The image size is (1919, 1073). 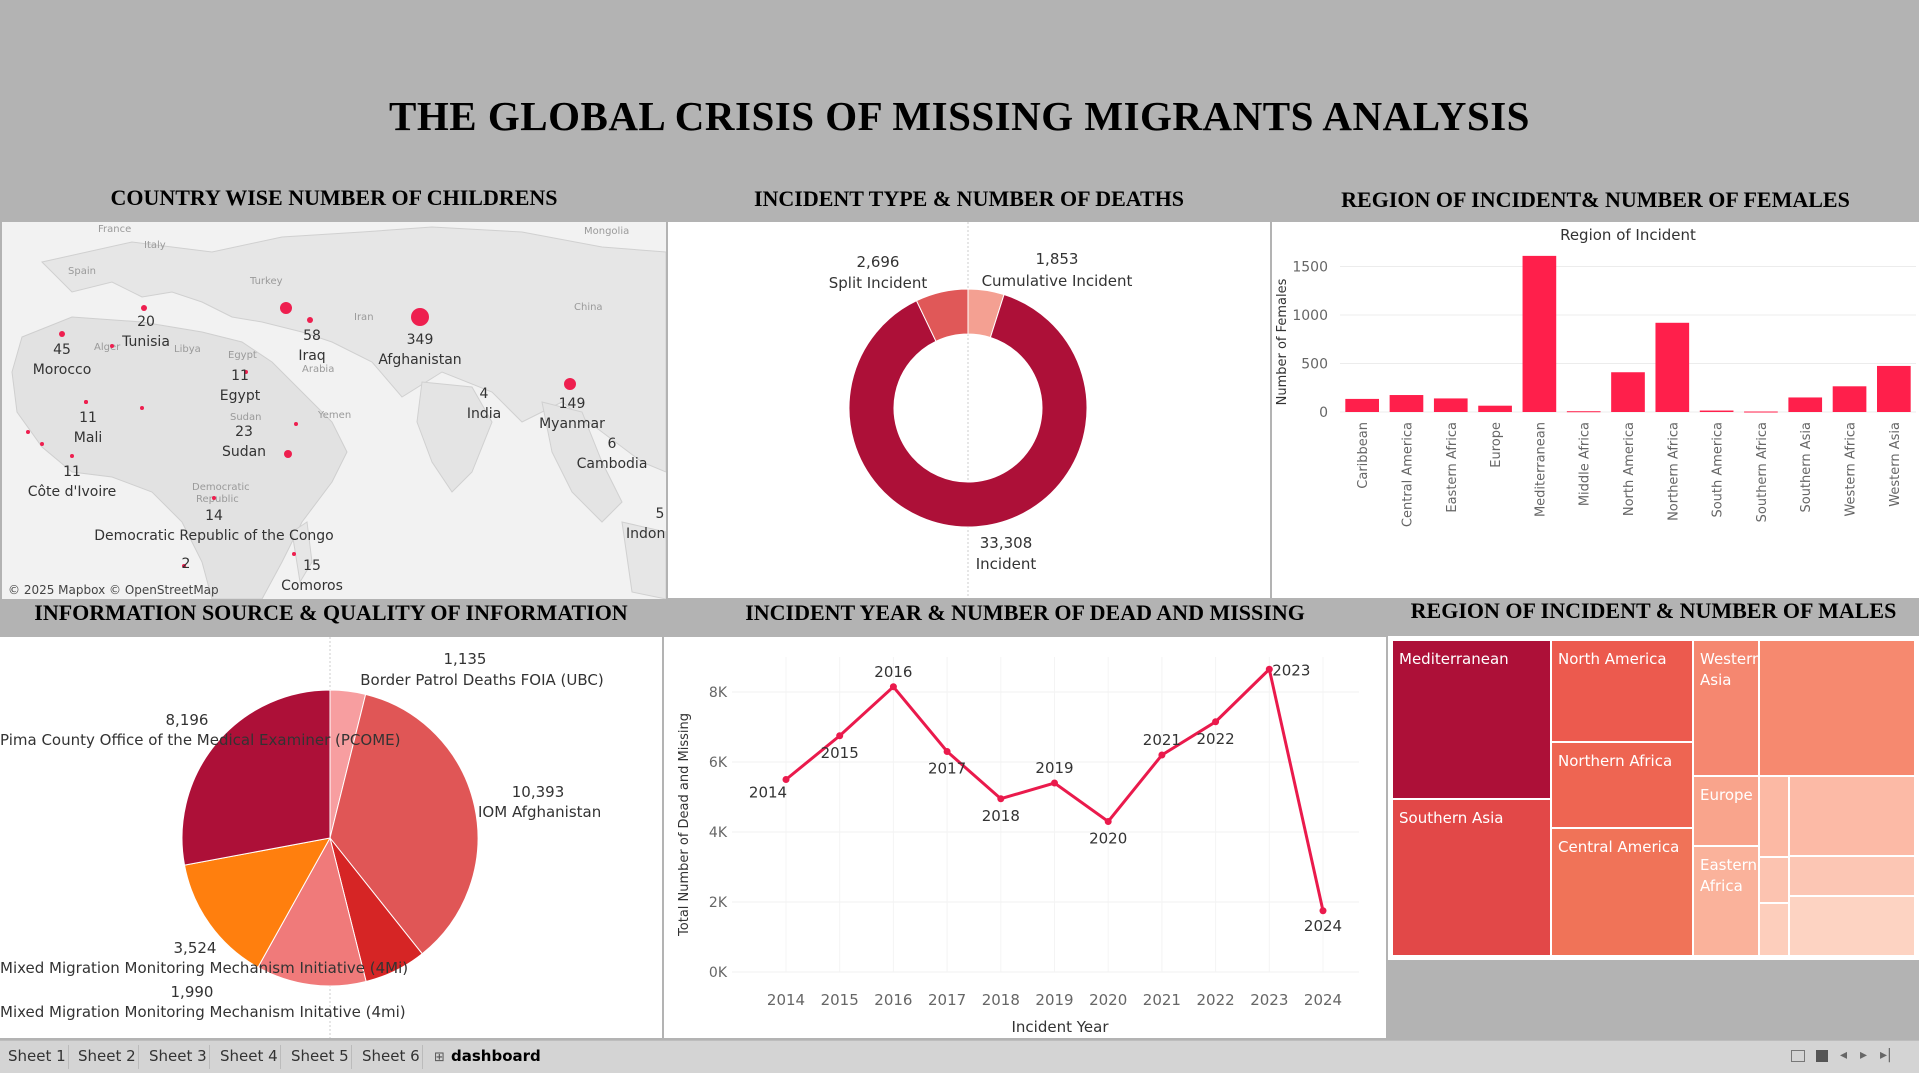 What do you see at coordinates (1108, 1000) in the screenshot?
I see `line-xtick-2020: 2020` at bounding box center [1108, 1000].